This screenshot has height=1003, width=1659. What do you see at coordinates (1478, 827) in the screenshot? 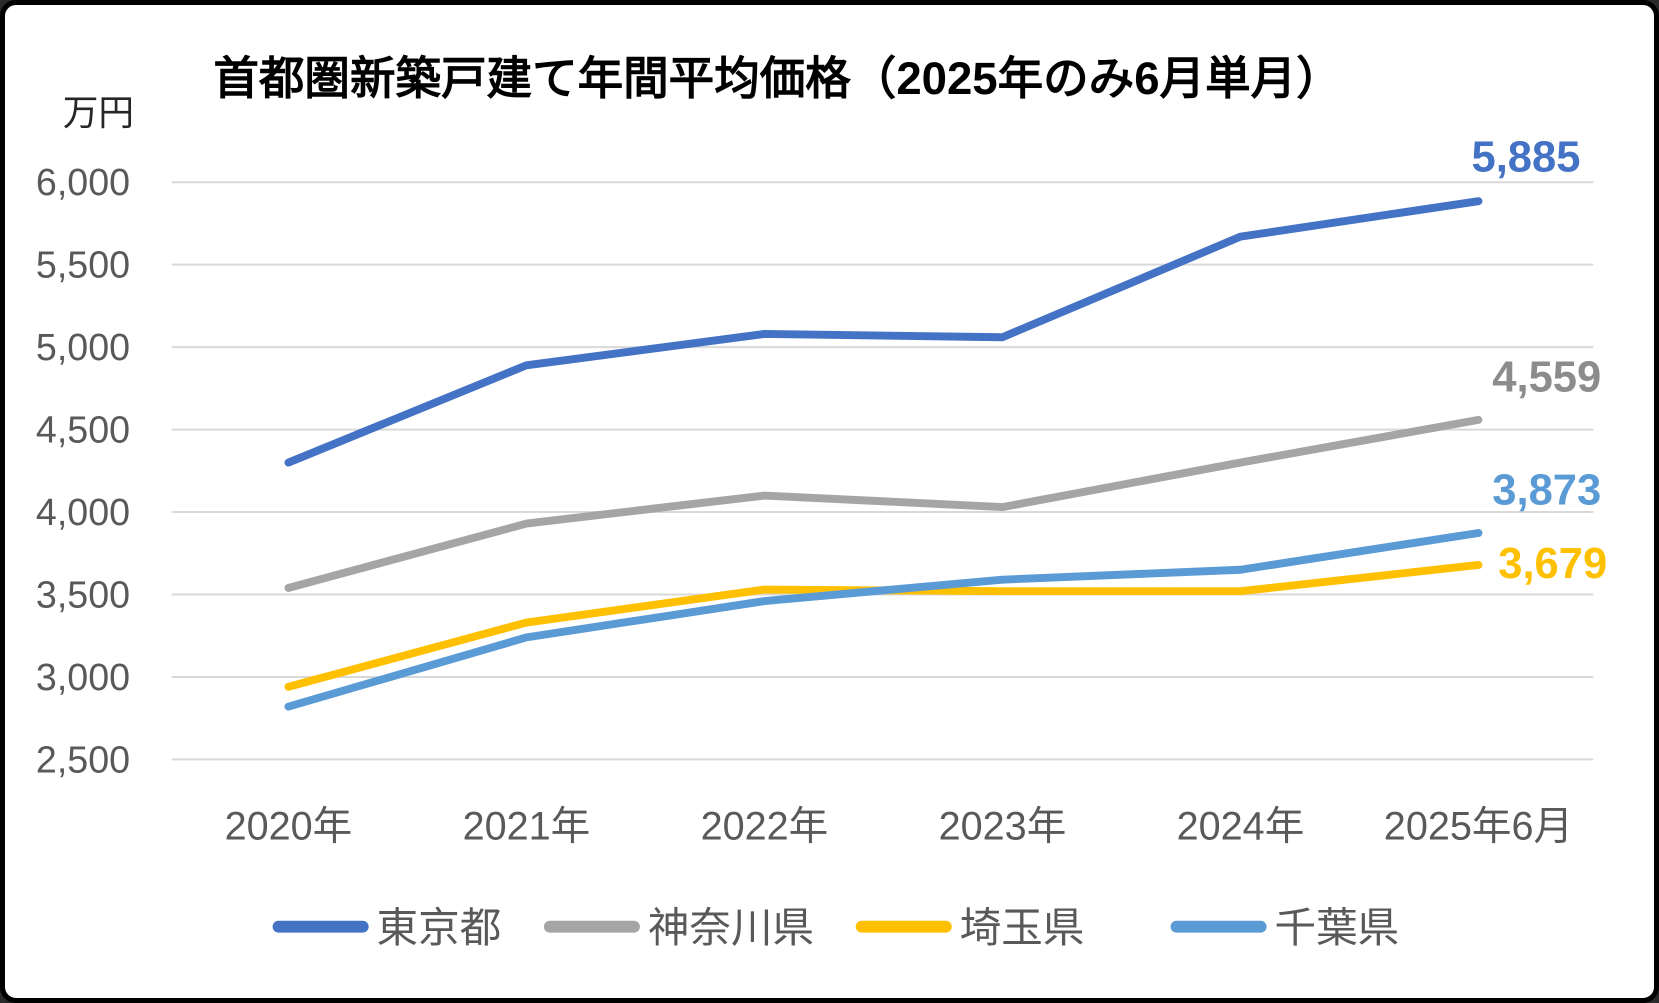
I see `x-tick-label: 2025年6月` at bounding box center [1478, 827].